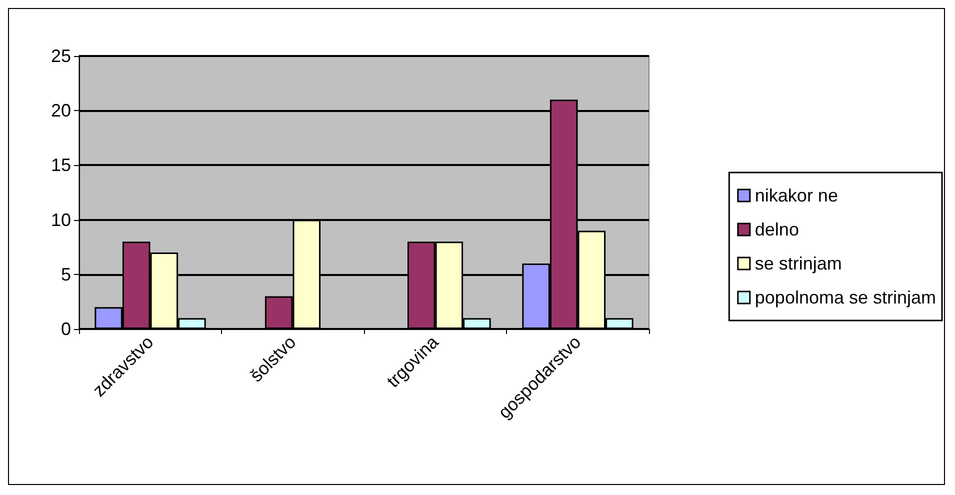 The width and height of the screenshot is (955, 495). What do you see at coordinates (60, 110) in the screenshot?
I see `y-tick-label: 20` at bounding box center [60, 110].